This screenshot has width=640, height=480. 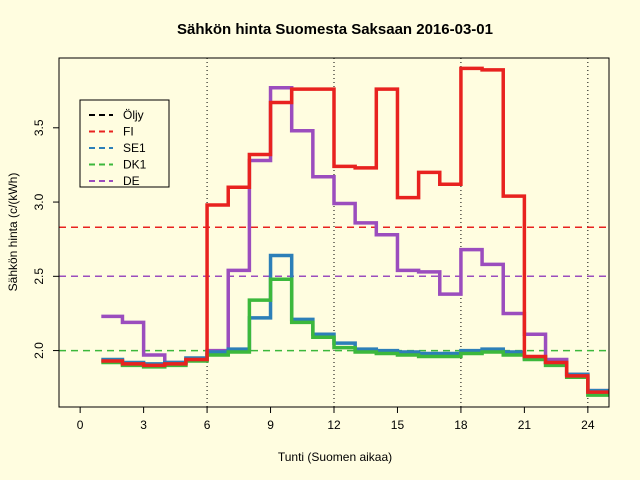 What do you see at coordinates (461, 425) in the screenshot?
I see `x-tick-label: 18` at bounding box center [461, 425].